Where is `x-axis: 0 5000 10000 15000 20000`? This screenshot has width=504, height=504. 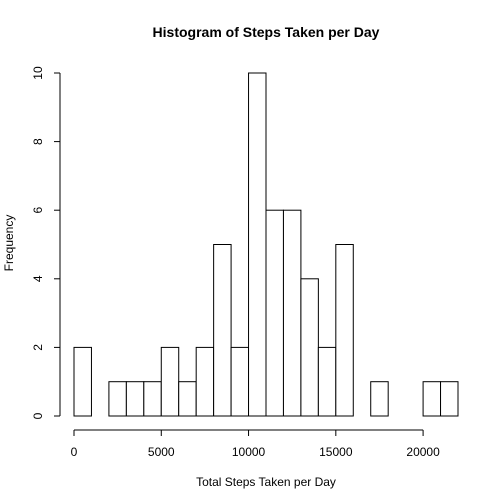 x-axis: 0 5000 10000 15000 20000 is located at coordinates (255, 444).